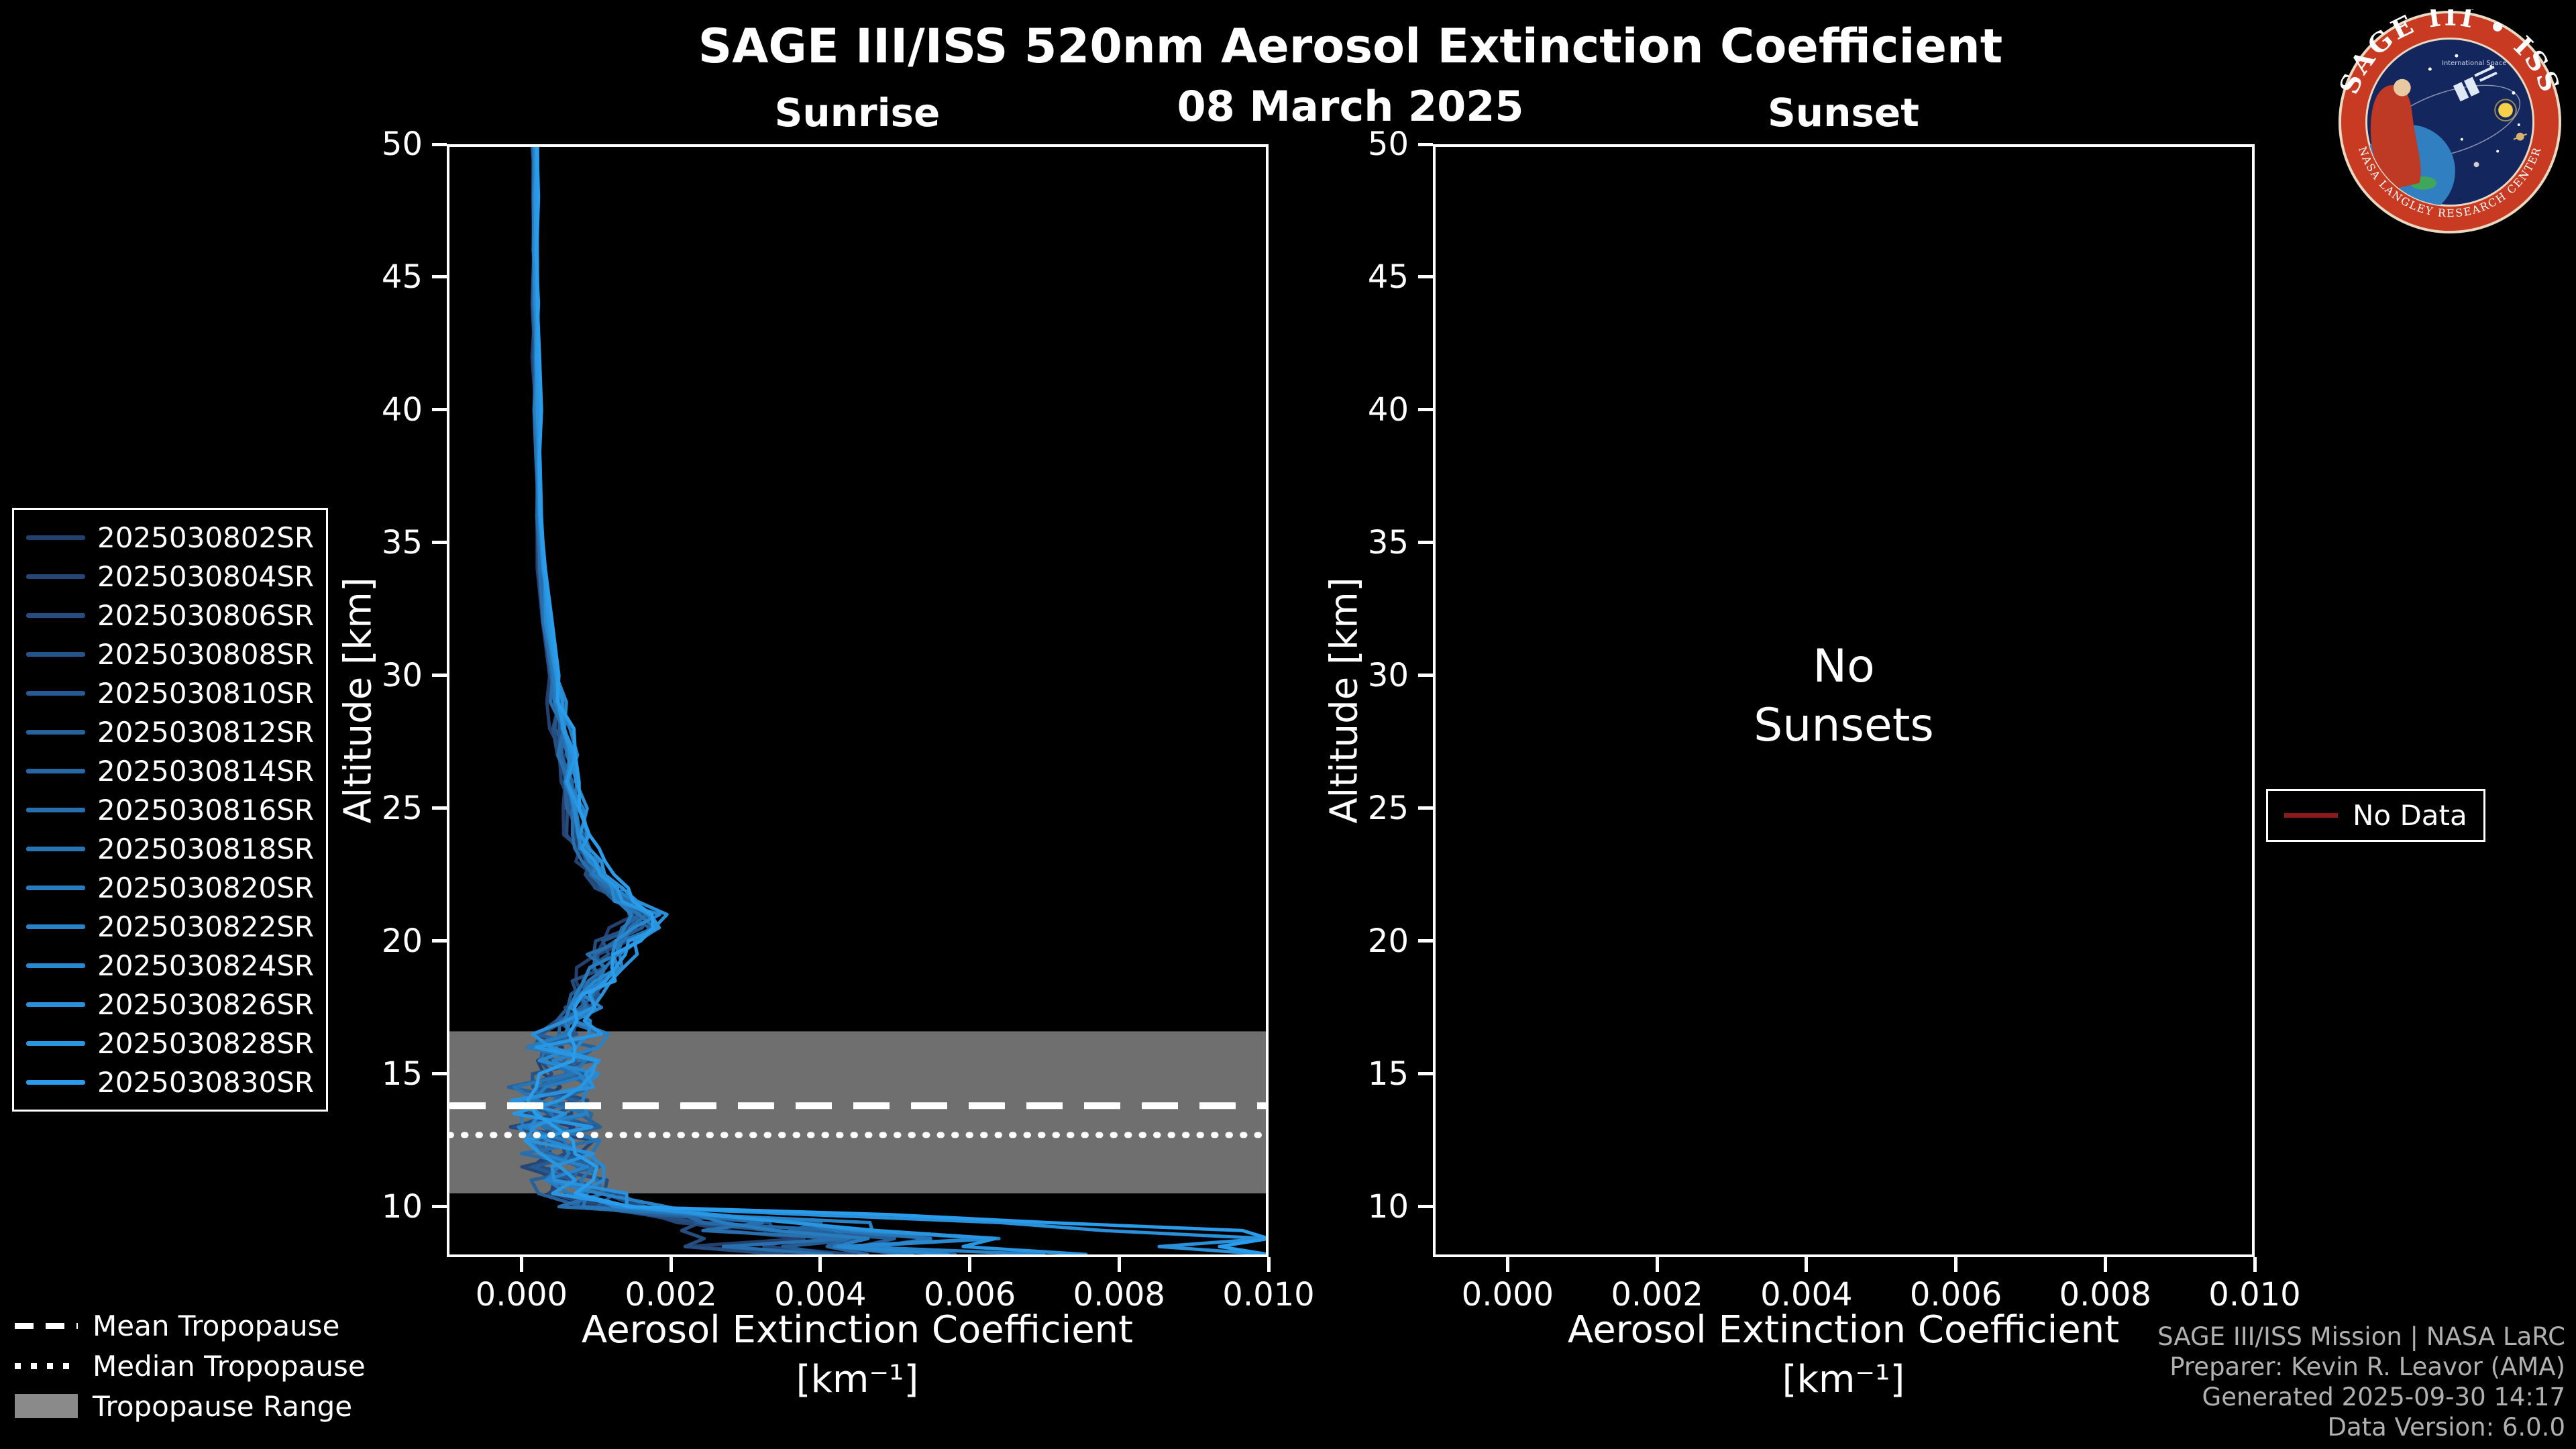  I want to click on y-tick-label: 40, so click(402, 409).